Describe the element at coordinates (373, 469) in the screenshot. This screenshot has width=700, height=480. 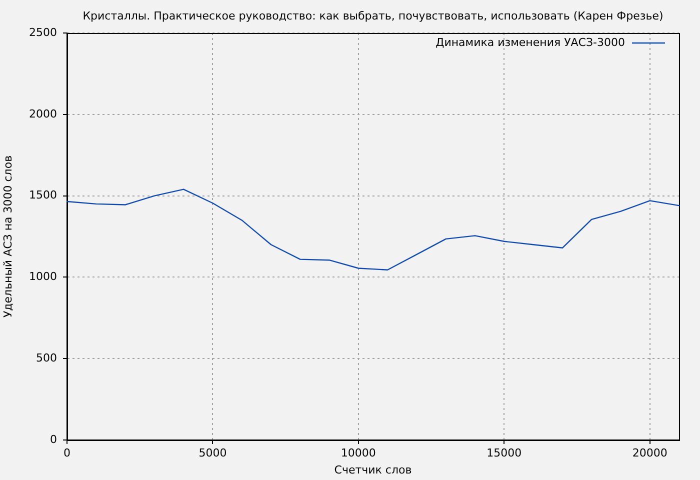
I see `x-axis-title: Счетчик слов` at that location.